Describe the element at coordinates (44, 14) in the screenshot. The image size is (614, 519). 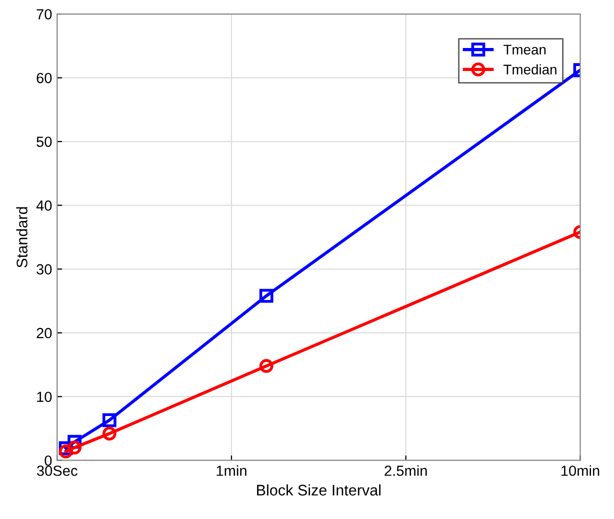
I see `y-tick-label: 70` at that location.